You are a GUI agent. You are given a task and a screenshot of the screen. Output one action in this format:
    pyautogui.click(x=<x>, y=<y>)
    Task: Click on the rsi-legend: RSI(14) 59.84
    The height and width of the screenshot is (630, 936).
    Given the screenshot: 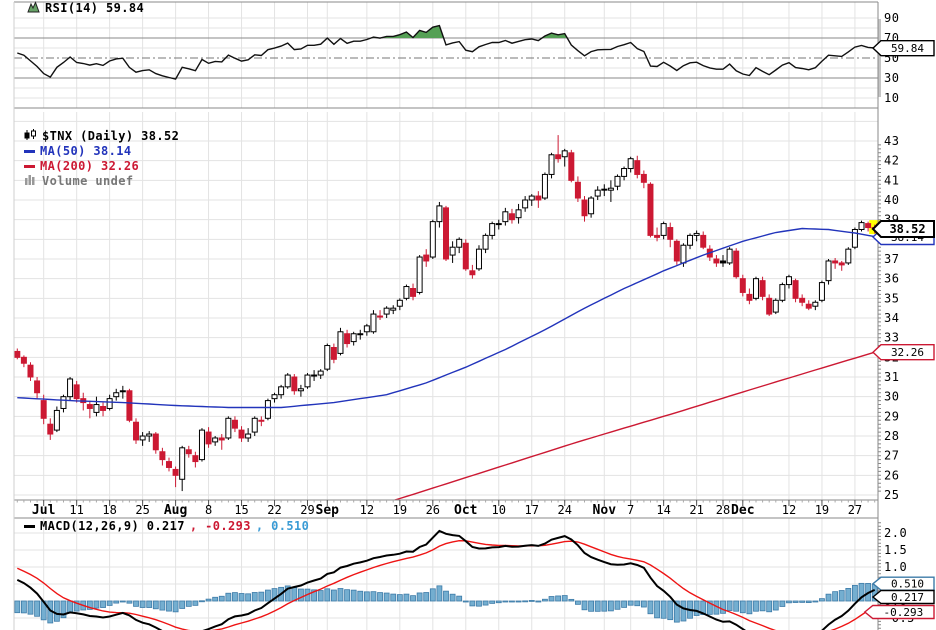 What is the action you would take?
    pyautogui.click(x=86, y=8)
    